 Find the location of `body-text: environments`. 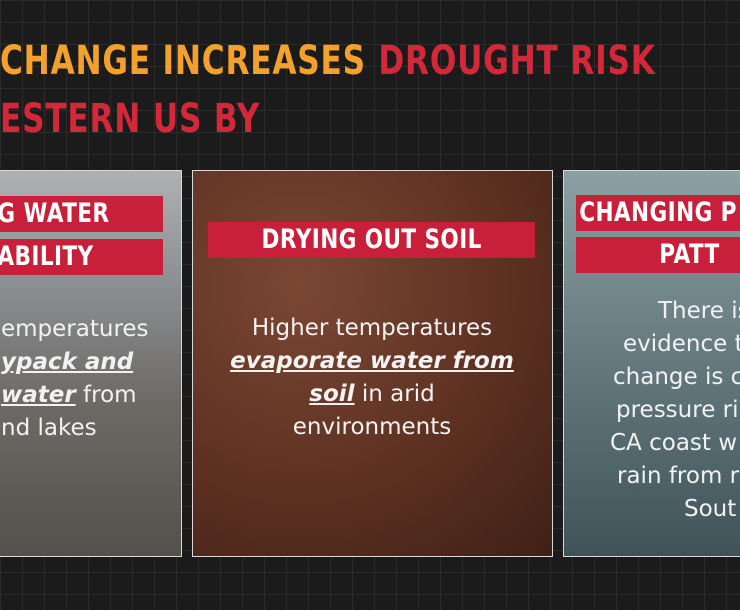

body-text: environments is located at coordinates (372, 427).